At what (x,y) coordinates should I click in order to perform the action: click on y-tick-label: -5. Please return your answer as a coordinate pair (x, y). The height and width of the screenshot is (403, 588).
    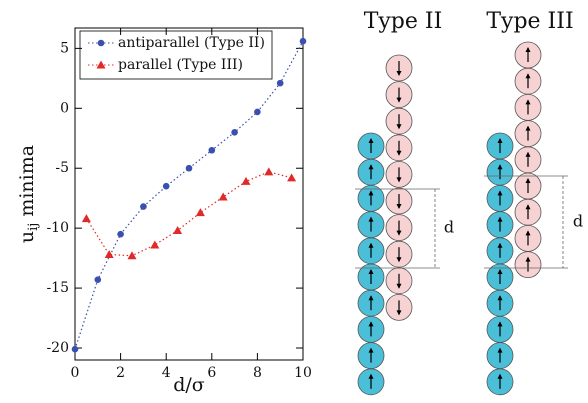
    Looking at the image, I should click on (62, 168).